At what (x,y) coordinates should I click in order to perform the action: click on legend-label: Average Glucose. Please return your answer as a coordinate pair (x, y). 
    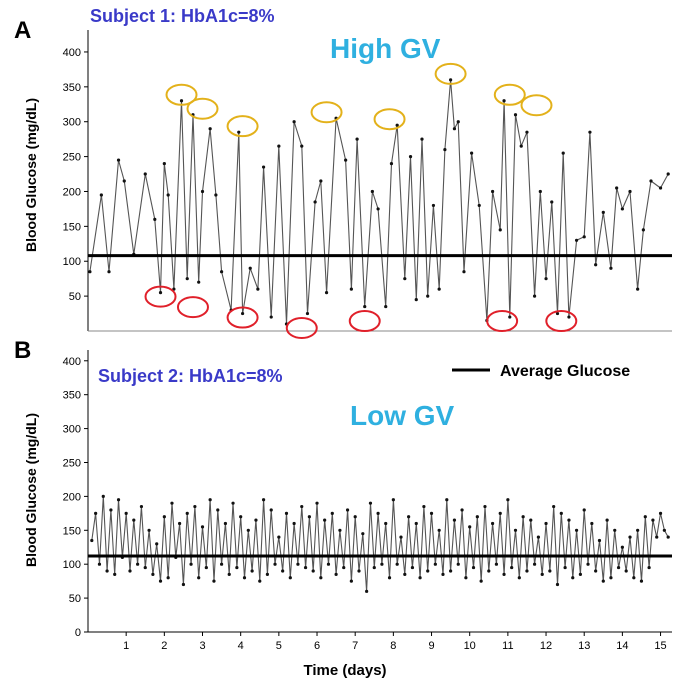
    Looking at the image, I should click on (565, 371).